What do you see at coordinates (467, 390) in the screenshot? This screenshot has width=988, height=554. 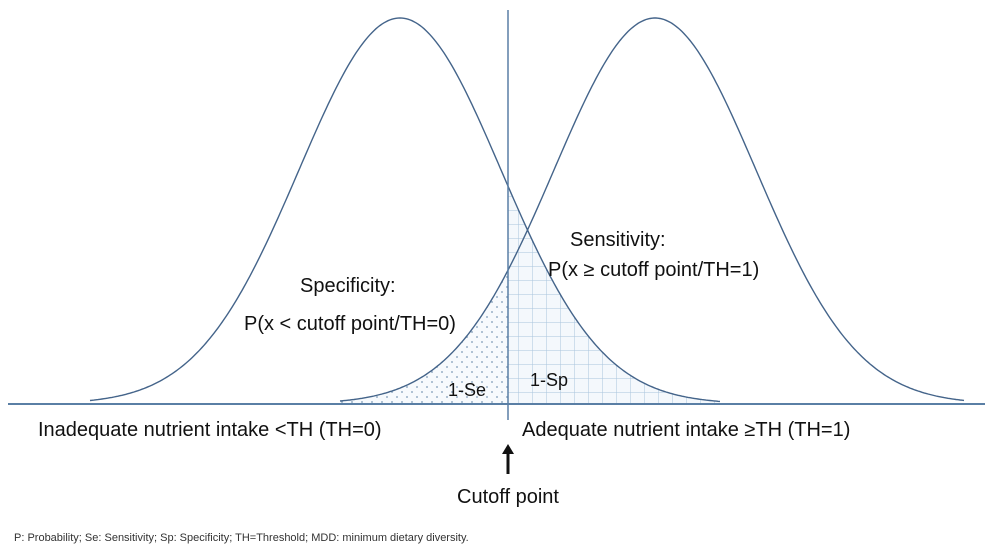 I see `one-minus-se: 1-Se` at bounding box center [467, 390].